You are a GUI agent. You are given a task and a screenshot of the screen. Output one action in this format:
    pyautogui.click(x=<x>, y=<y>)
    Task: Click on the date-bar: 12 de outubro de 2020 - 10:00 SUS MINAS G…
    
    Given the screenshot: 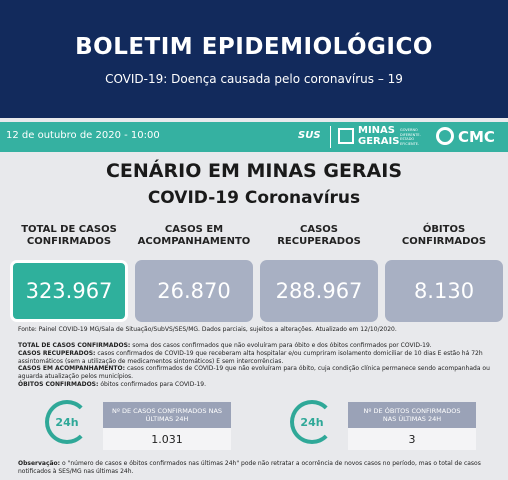 What is the action you would take?
    pyautogui.click(x=254, y=137)
    